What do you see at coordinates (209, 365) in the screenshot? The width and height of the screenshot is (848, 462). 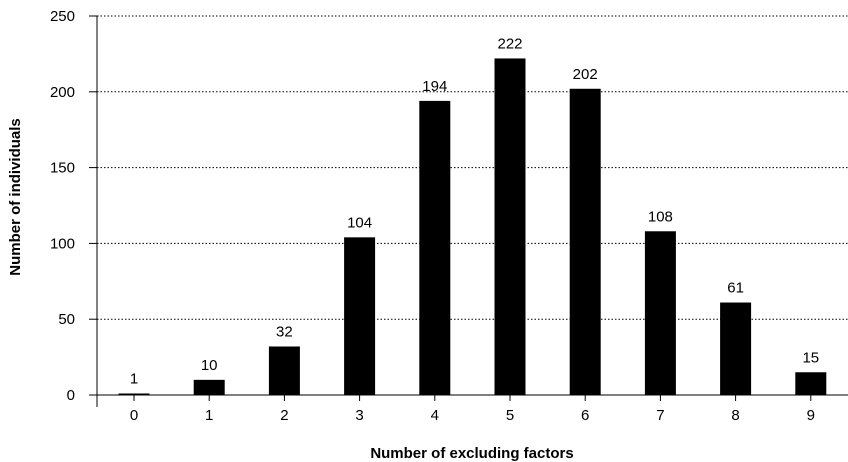 I see `data-label-1: 10` at bounding box center [209, 365].